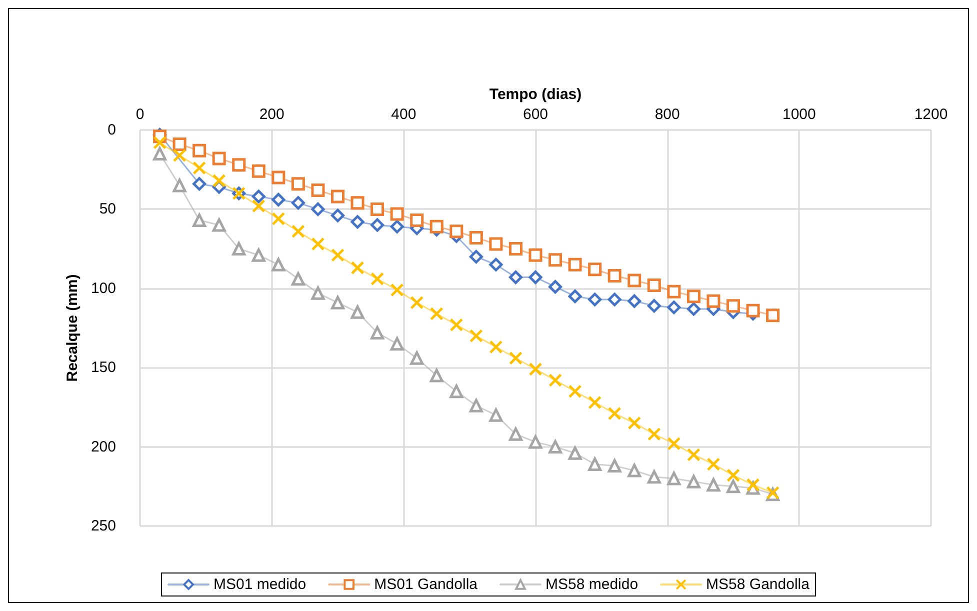 The image size is (977, 611). Describe the element at coordinates (112, 130) in the screenshot. I see `y-tick-label: 0` at that location.